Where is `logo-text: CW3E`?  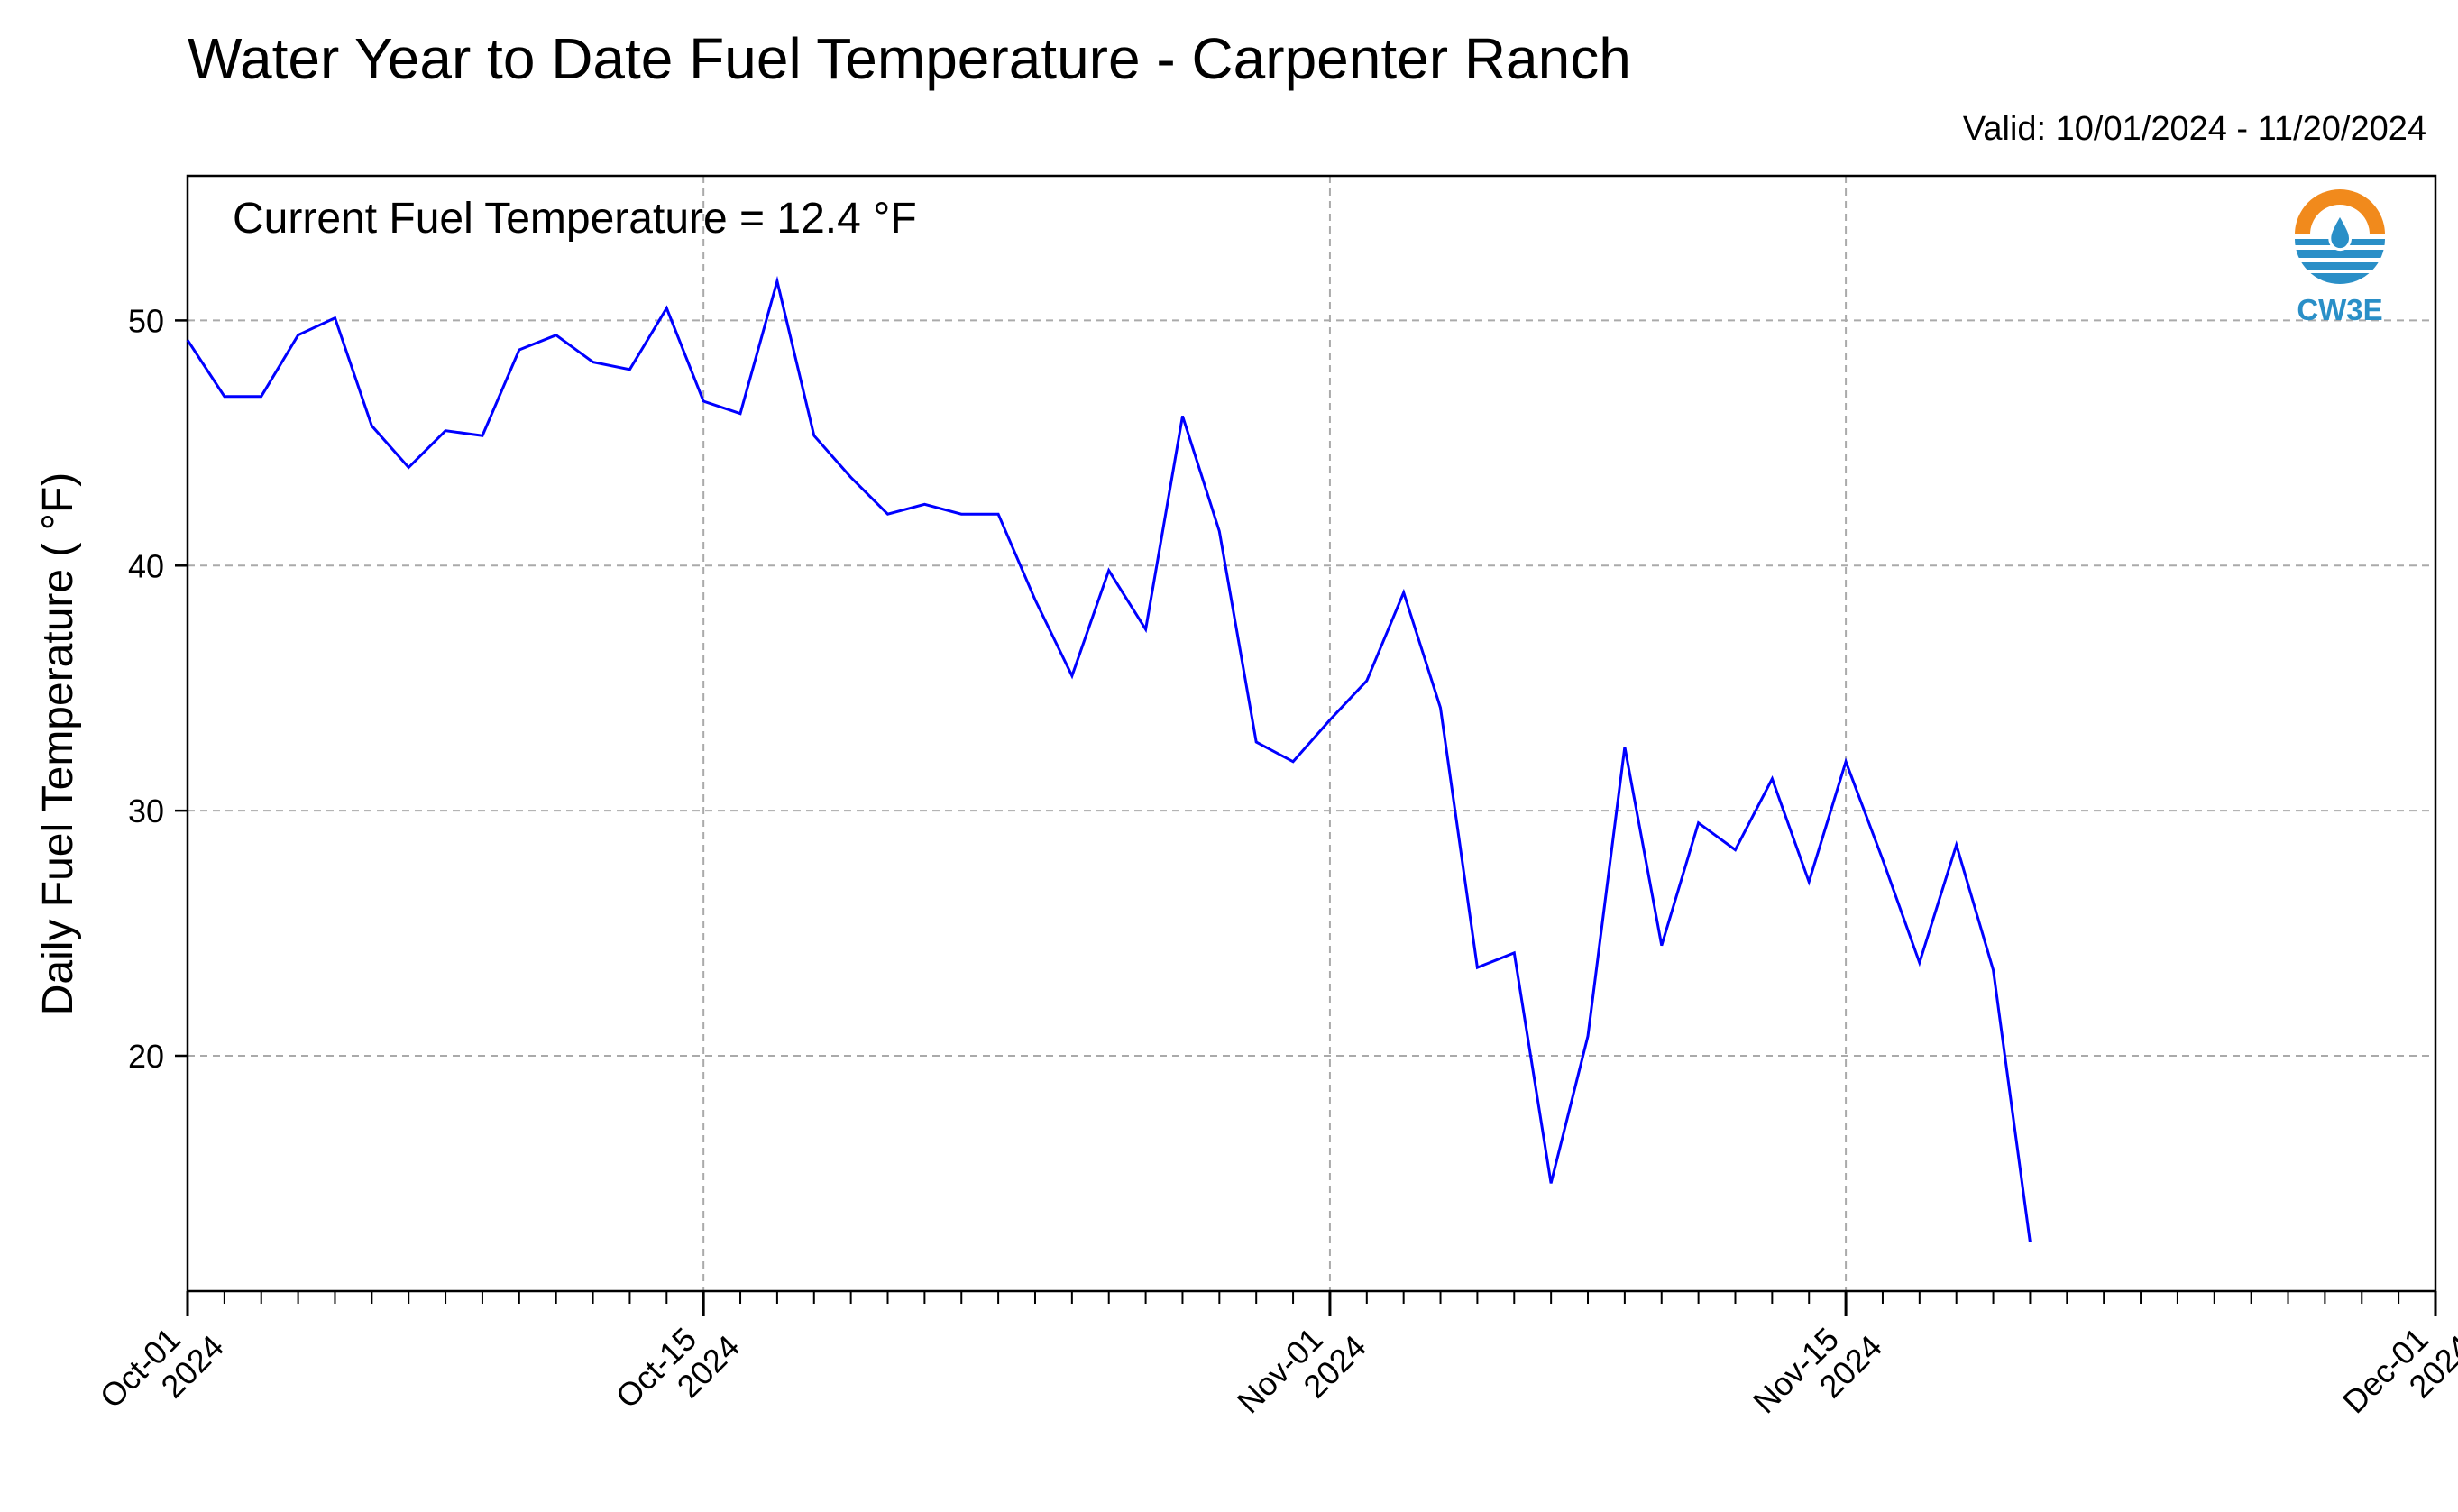 logo-text: CW3E is located at coordinates (2339, 310).